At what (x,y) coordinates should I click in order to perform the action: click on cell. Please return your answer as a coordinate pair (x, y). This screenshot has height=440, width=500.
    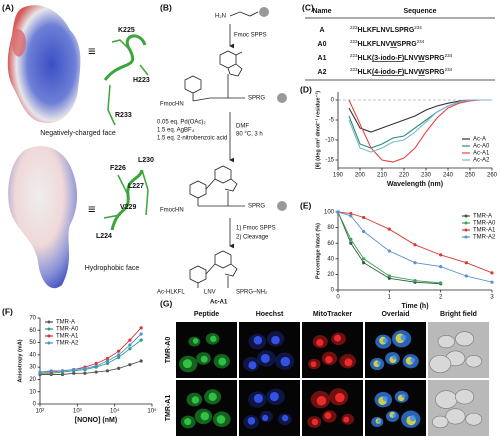
    Looking at the image, I should click on (455, 416).